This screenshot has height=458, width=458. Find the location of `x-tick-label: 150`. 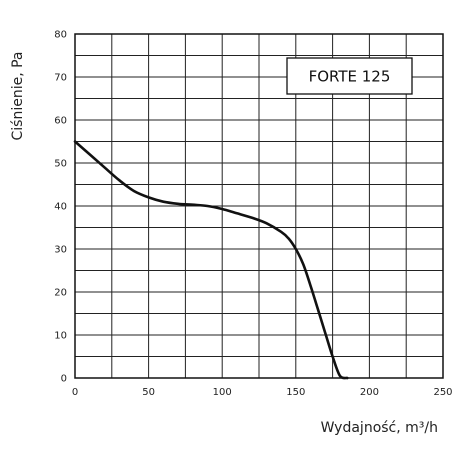

x-tick-label: 150 is located at coordinates (295, 392).